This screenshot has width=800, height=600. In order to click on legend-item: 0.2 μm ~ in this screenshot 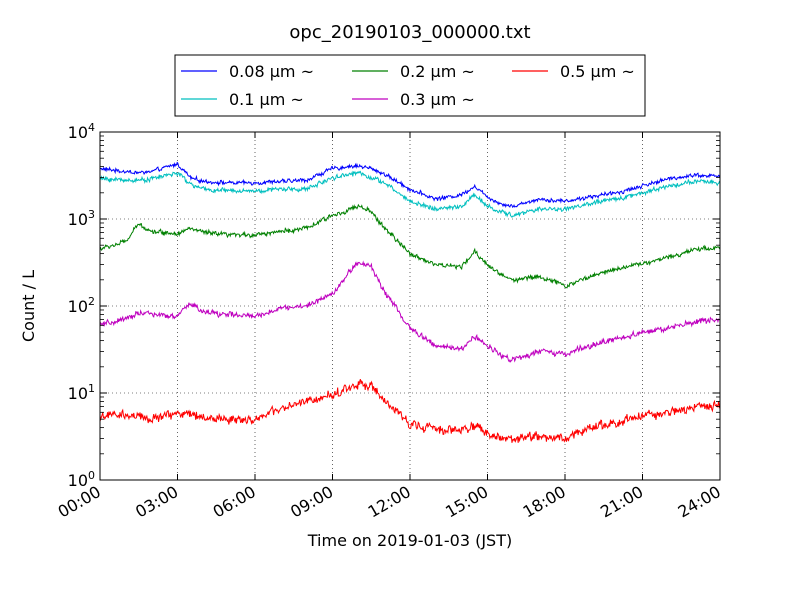, I will do `click(413, 71)`.